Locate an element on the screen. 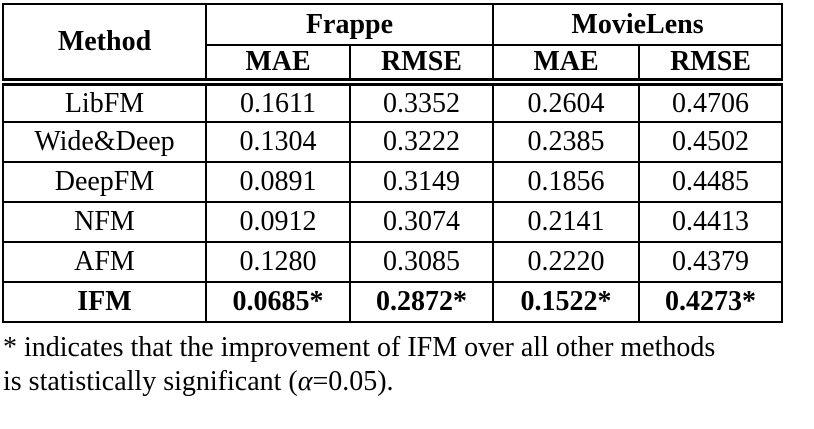 Image resolution: width=814 pixels, height=429 pixels. value-cell: 0.3085 is located at coordinates (421, 262).